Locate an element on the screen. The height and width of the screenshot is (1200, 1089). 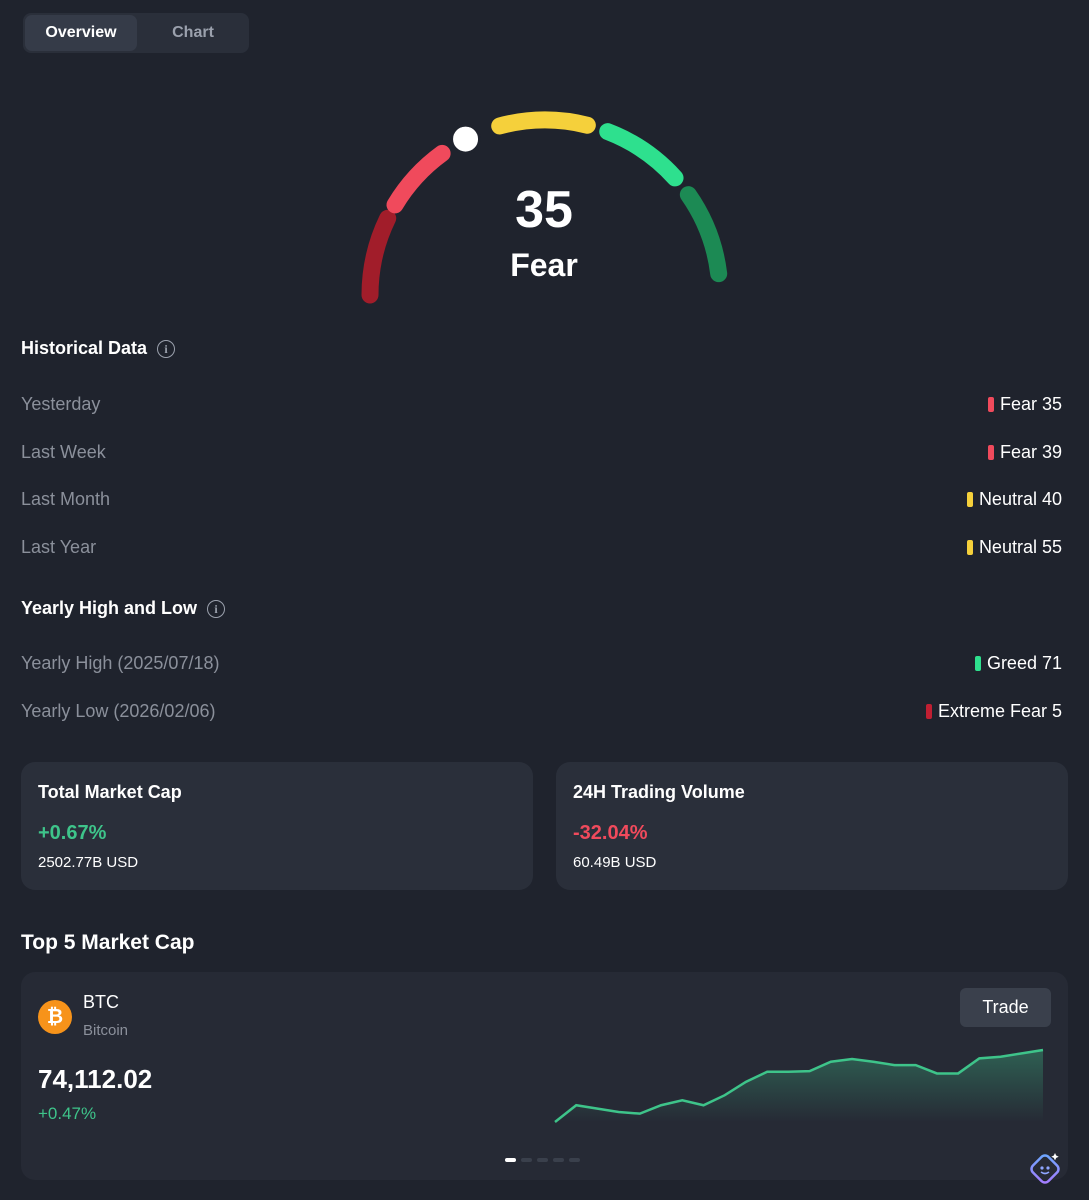
row-value-text: Extreme Fear 5 is located at coordinates (999, 711).